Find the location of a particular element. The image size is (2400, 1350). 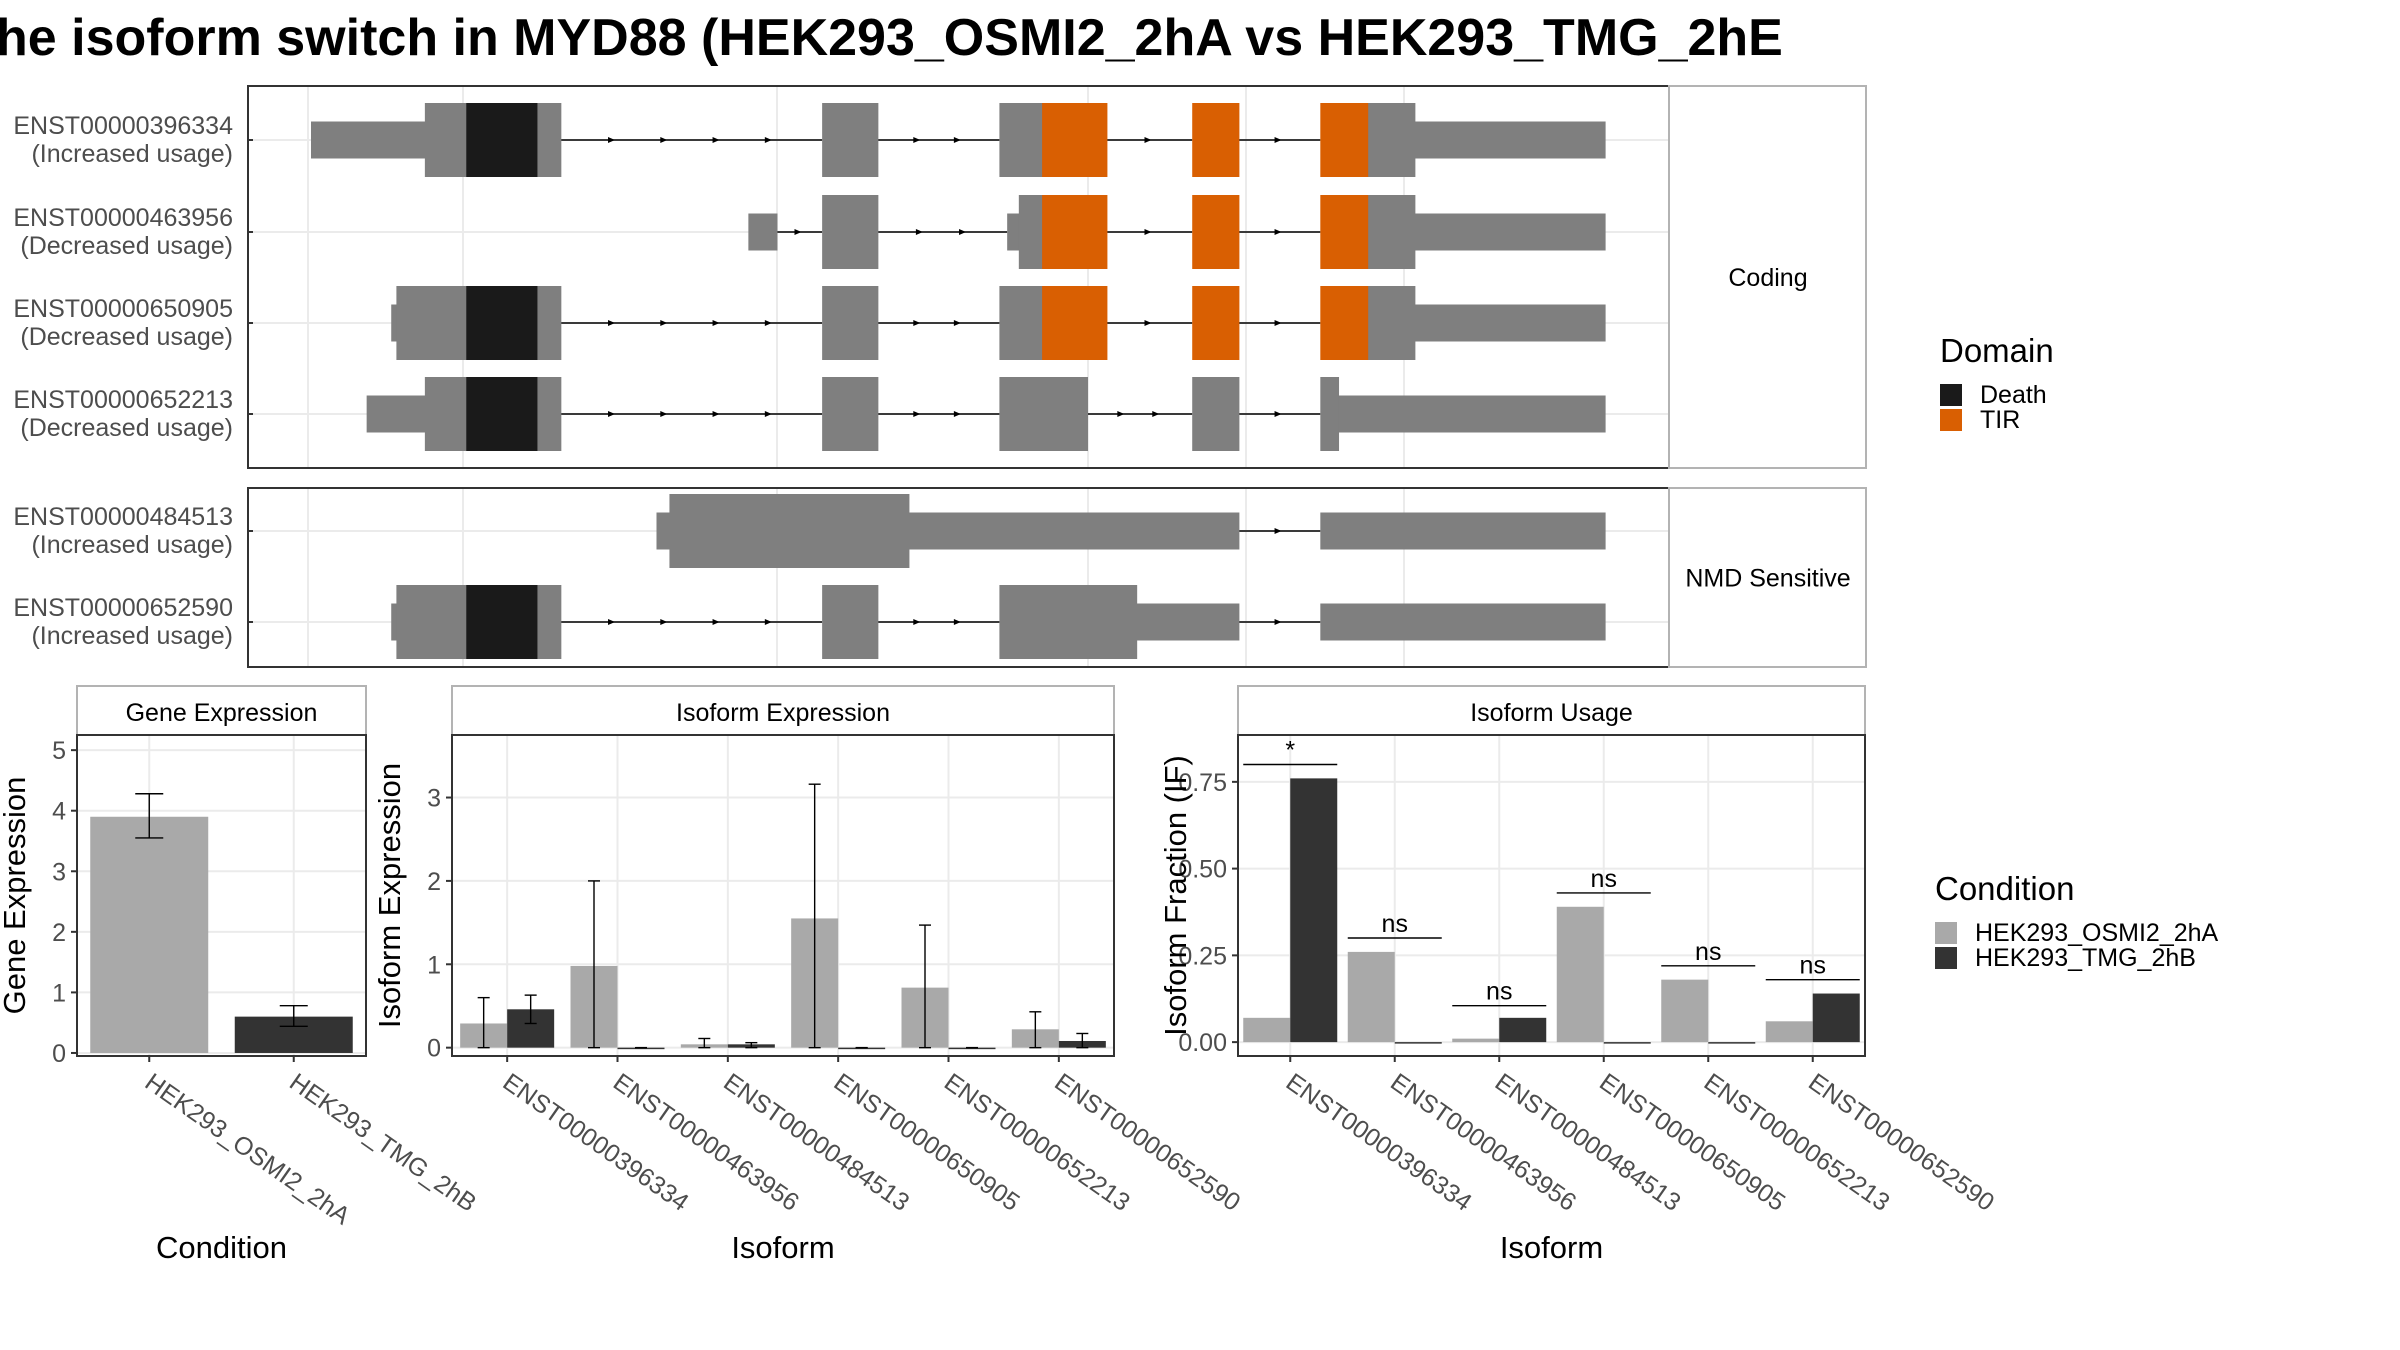

domain-legend-key is located at coordinates (1951, 395).